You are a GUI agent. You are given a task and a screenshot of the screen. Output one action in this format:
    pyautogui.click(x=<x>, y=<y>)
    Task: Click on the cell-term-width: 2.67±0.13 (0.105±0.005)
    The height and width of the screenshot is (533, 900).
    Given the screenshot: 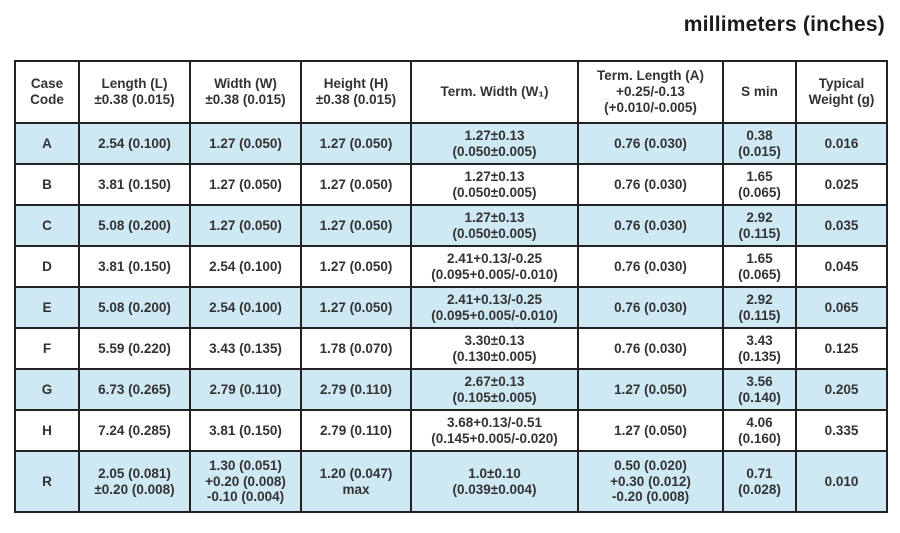 What is the action you would take?
    pyautogui.click(x=494, y=389)
    